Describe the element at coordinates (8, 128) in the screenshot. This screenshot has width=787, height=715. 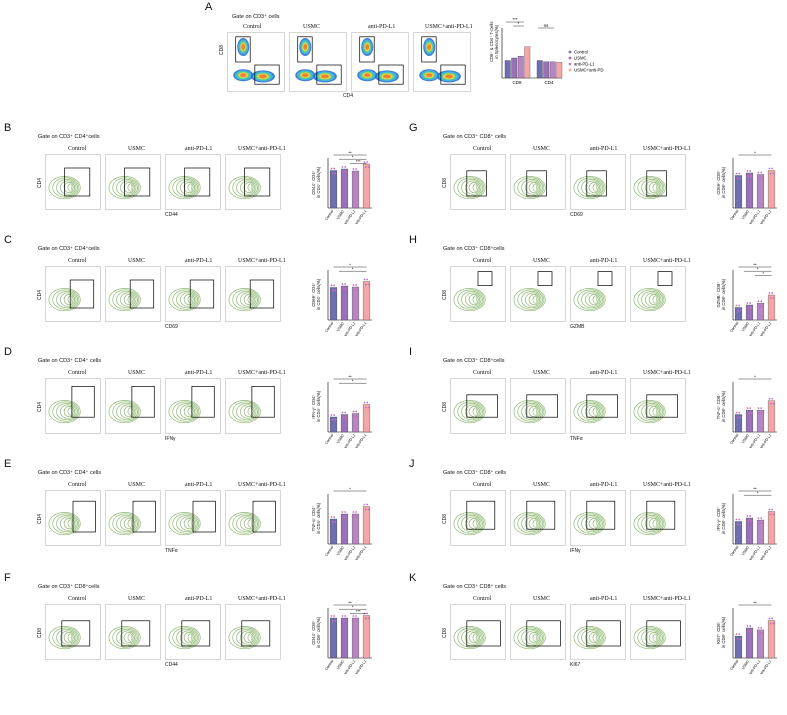
I see `panel-letter-b: B` at that location.